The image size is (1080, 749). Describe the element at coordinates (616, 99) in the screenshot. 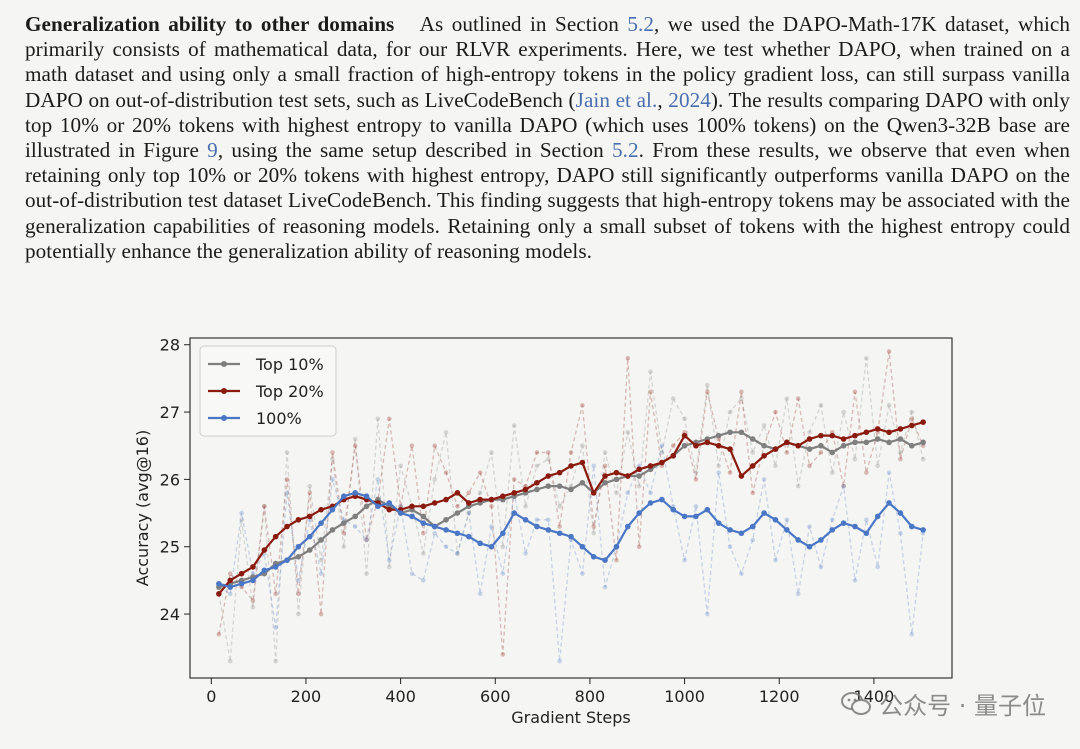

I see `citation-author-link: Jain et al.` at that location.